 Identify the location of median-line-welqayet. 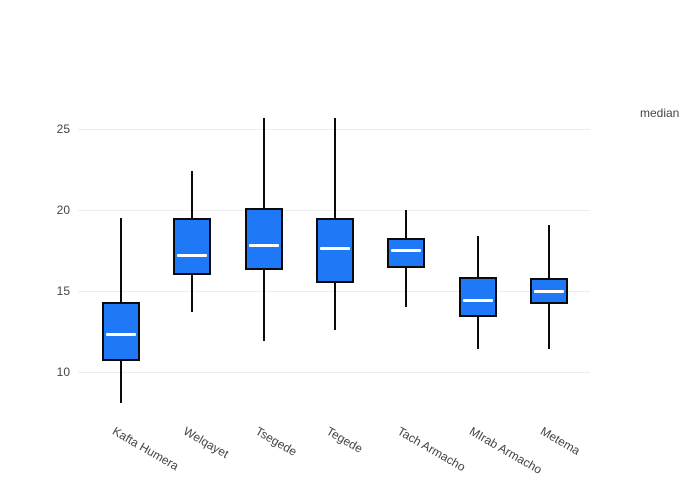
(192, 255).